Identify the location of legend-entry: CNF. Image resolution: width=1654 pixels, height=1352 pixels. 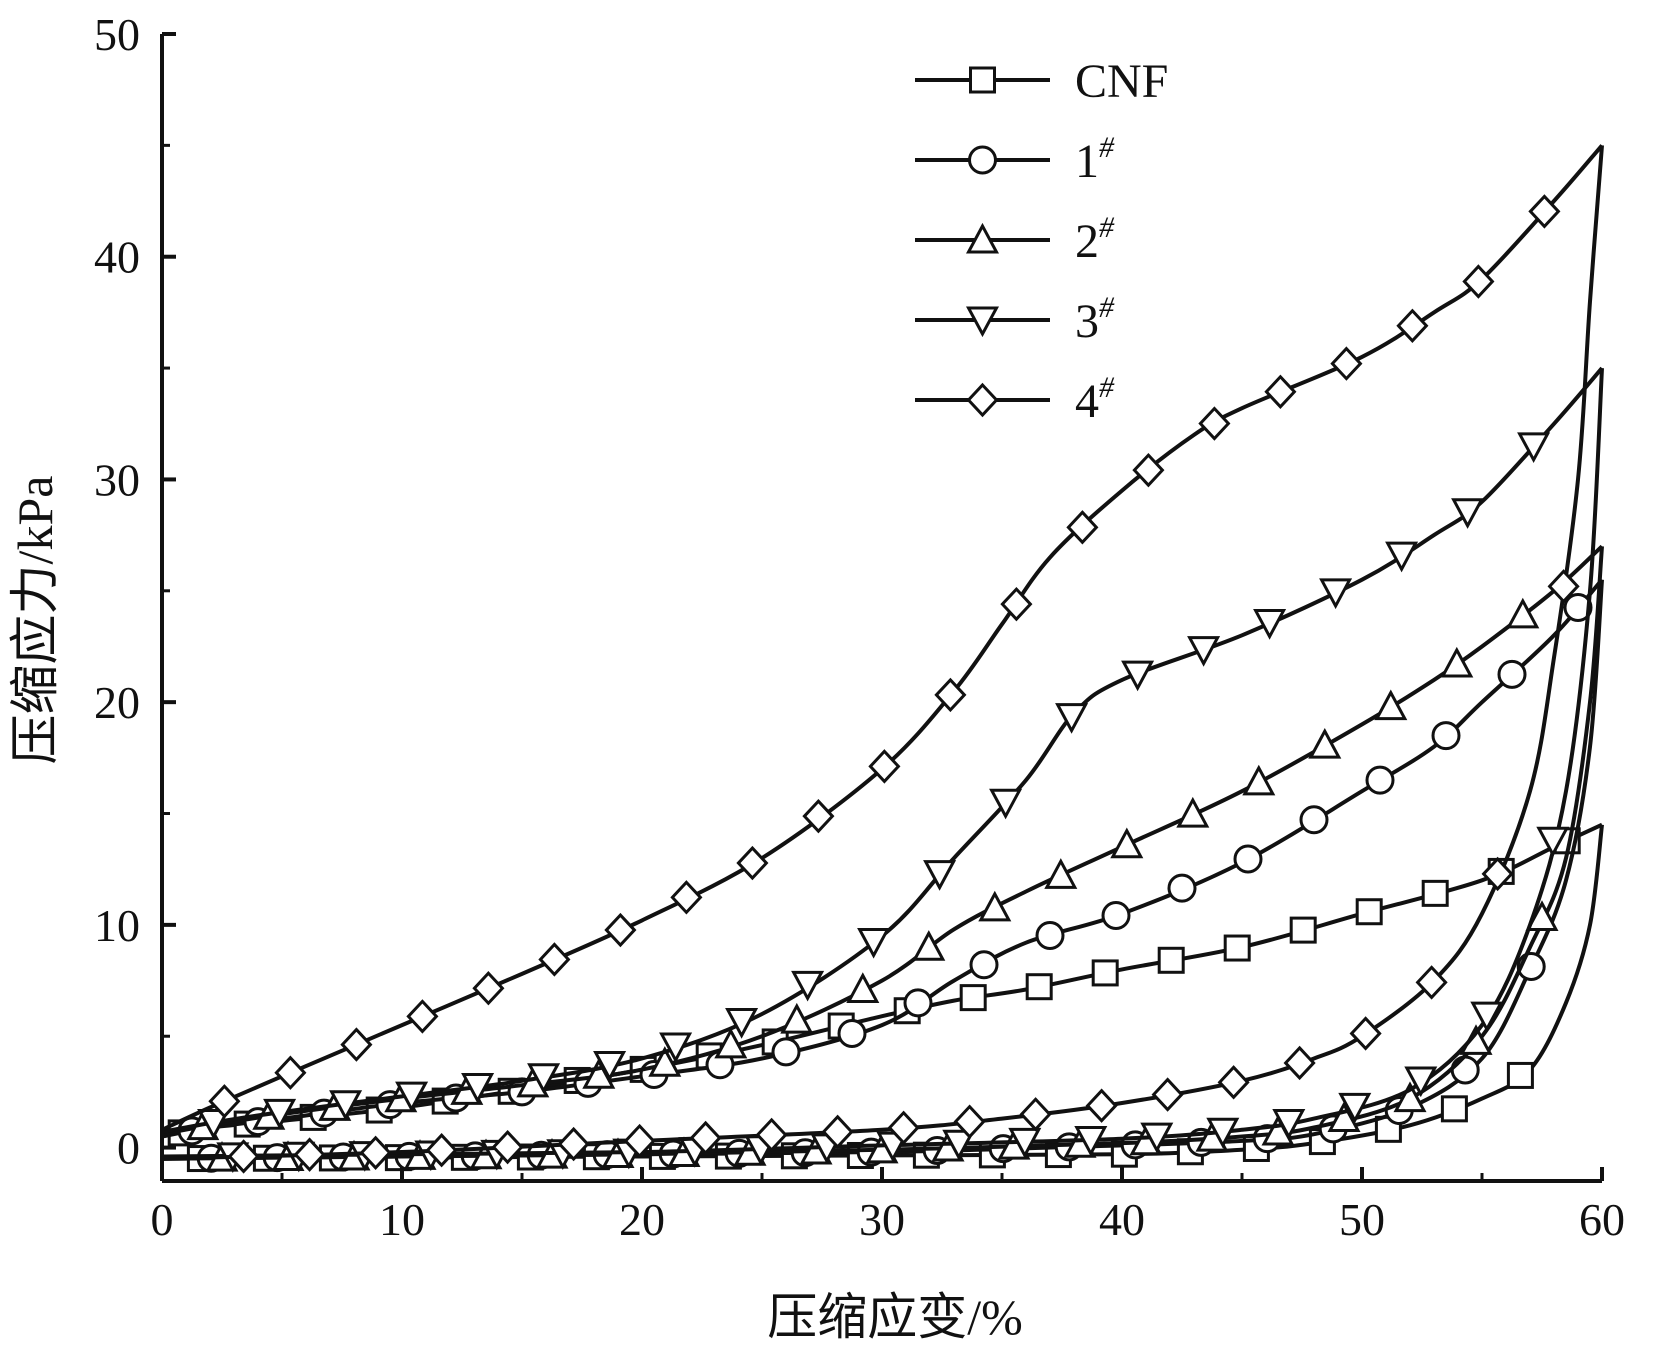
(1041, 81).